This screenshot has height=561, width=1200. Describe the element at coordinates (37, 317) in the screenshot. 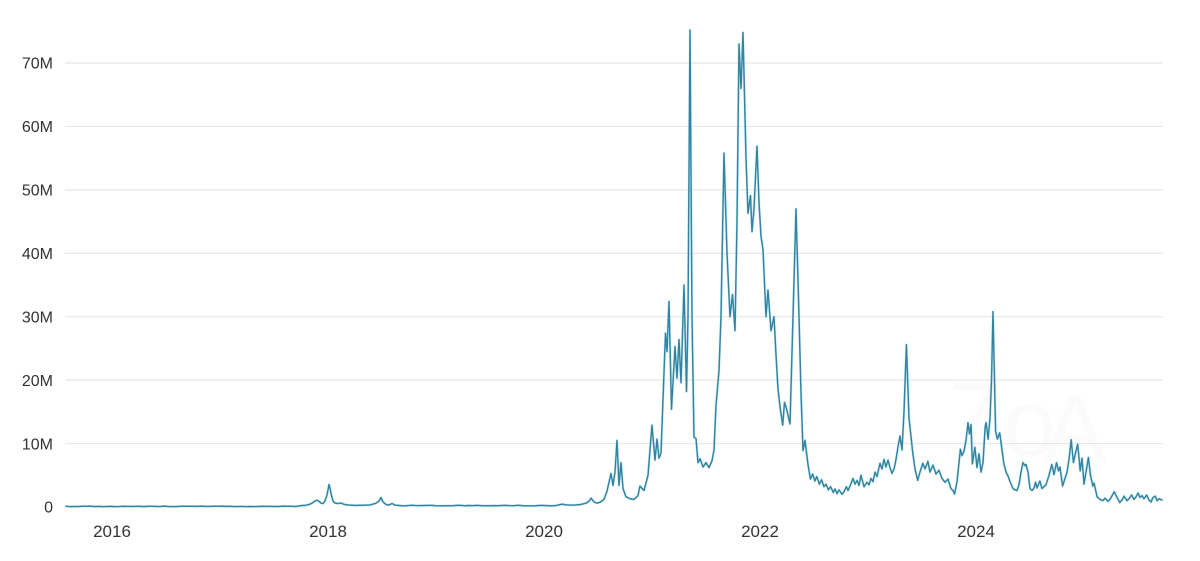

I see `svg-text: 30M` at that location.